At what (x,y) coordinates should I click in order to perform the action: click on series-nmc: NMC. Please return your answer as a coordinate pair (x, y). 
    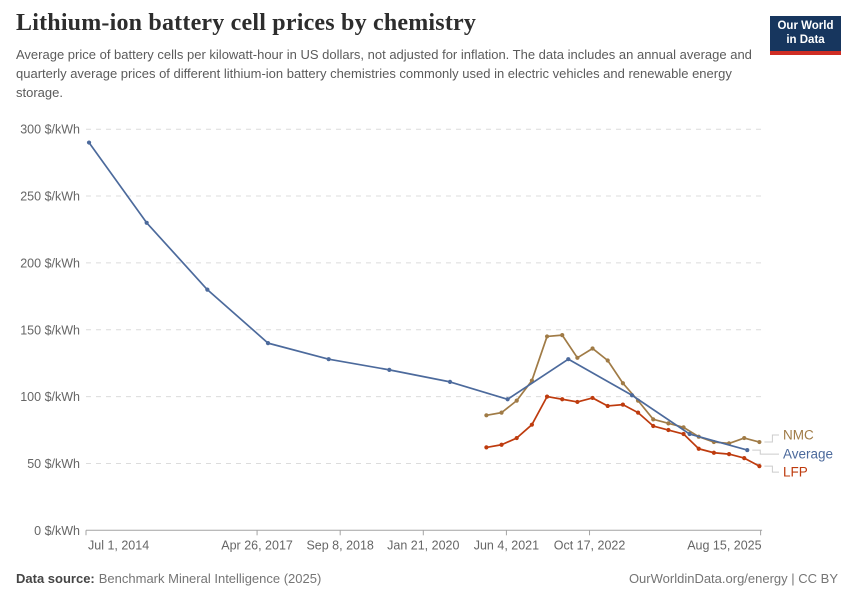
    Looking at the image, I should click on (649, 389).